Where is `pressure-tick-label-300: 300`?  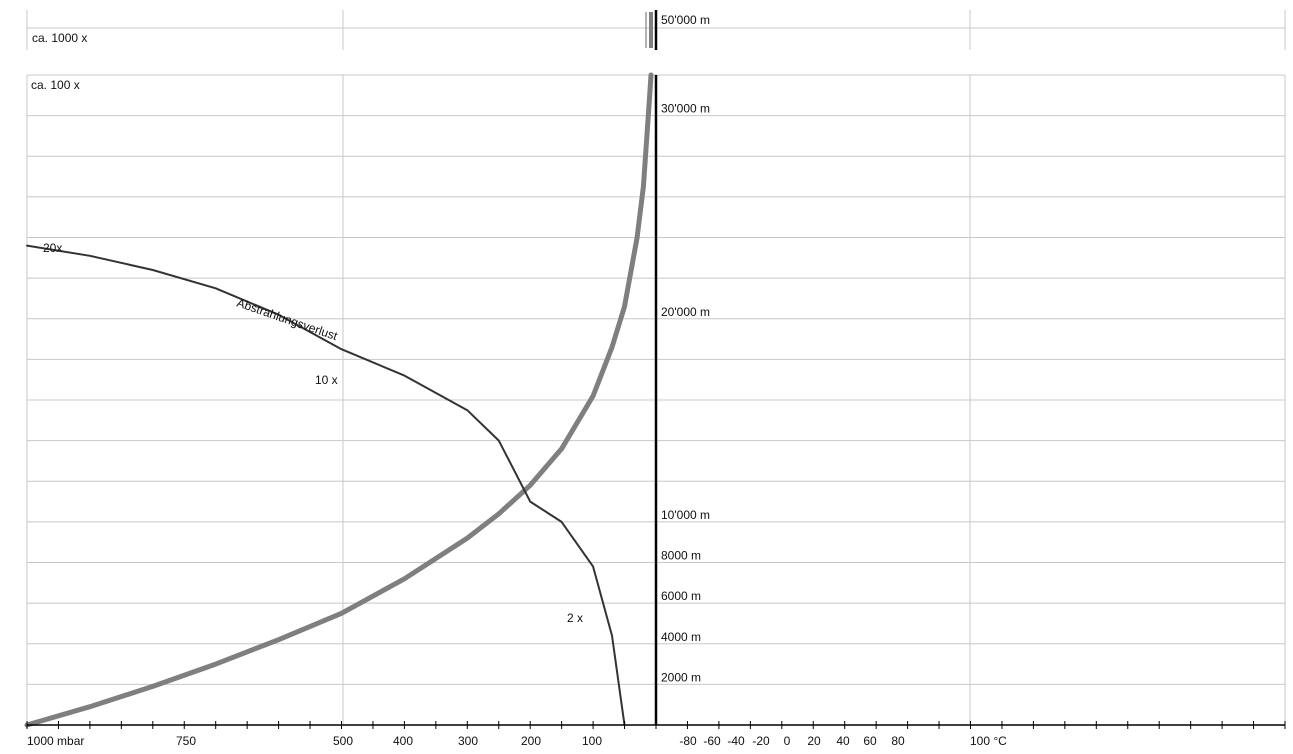 pressure-tick-label-300: 300 is located at coordinates (468, 741).